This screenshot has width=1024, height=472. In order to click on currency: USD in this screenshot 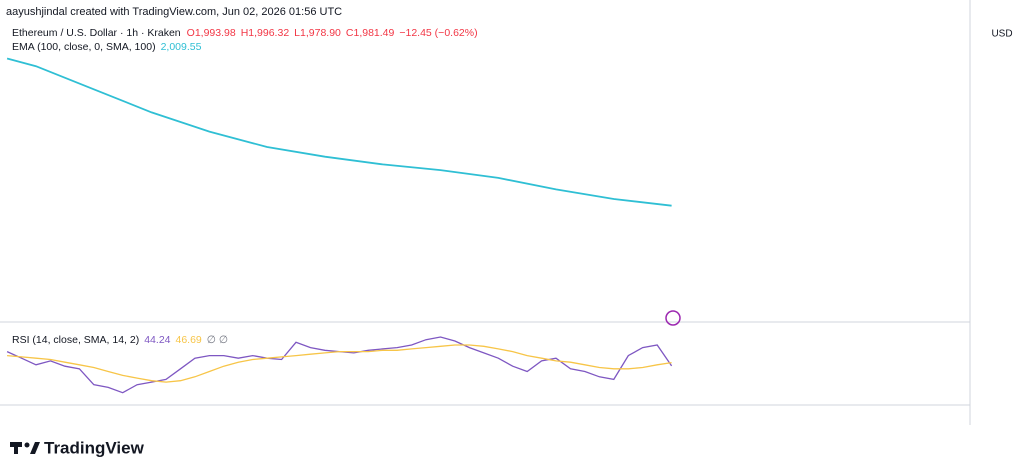, I will do `click(1001, 34)`.